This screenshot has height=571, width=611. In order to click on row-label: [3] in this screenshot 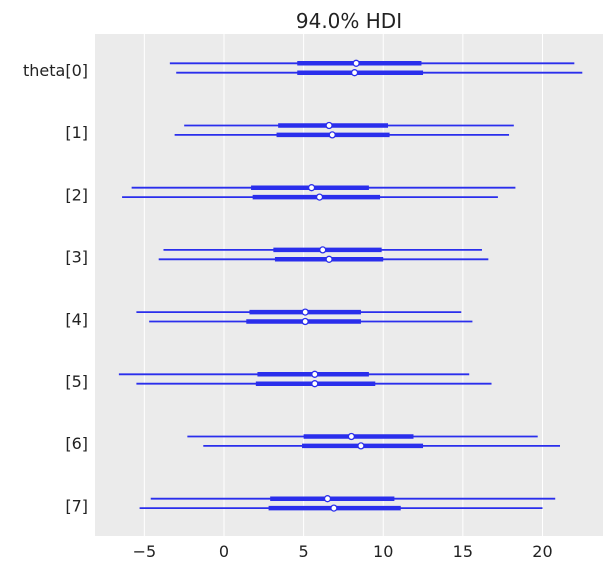, I will do `click(76, 257)`.